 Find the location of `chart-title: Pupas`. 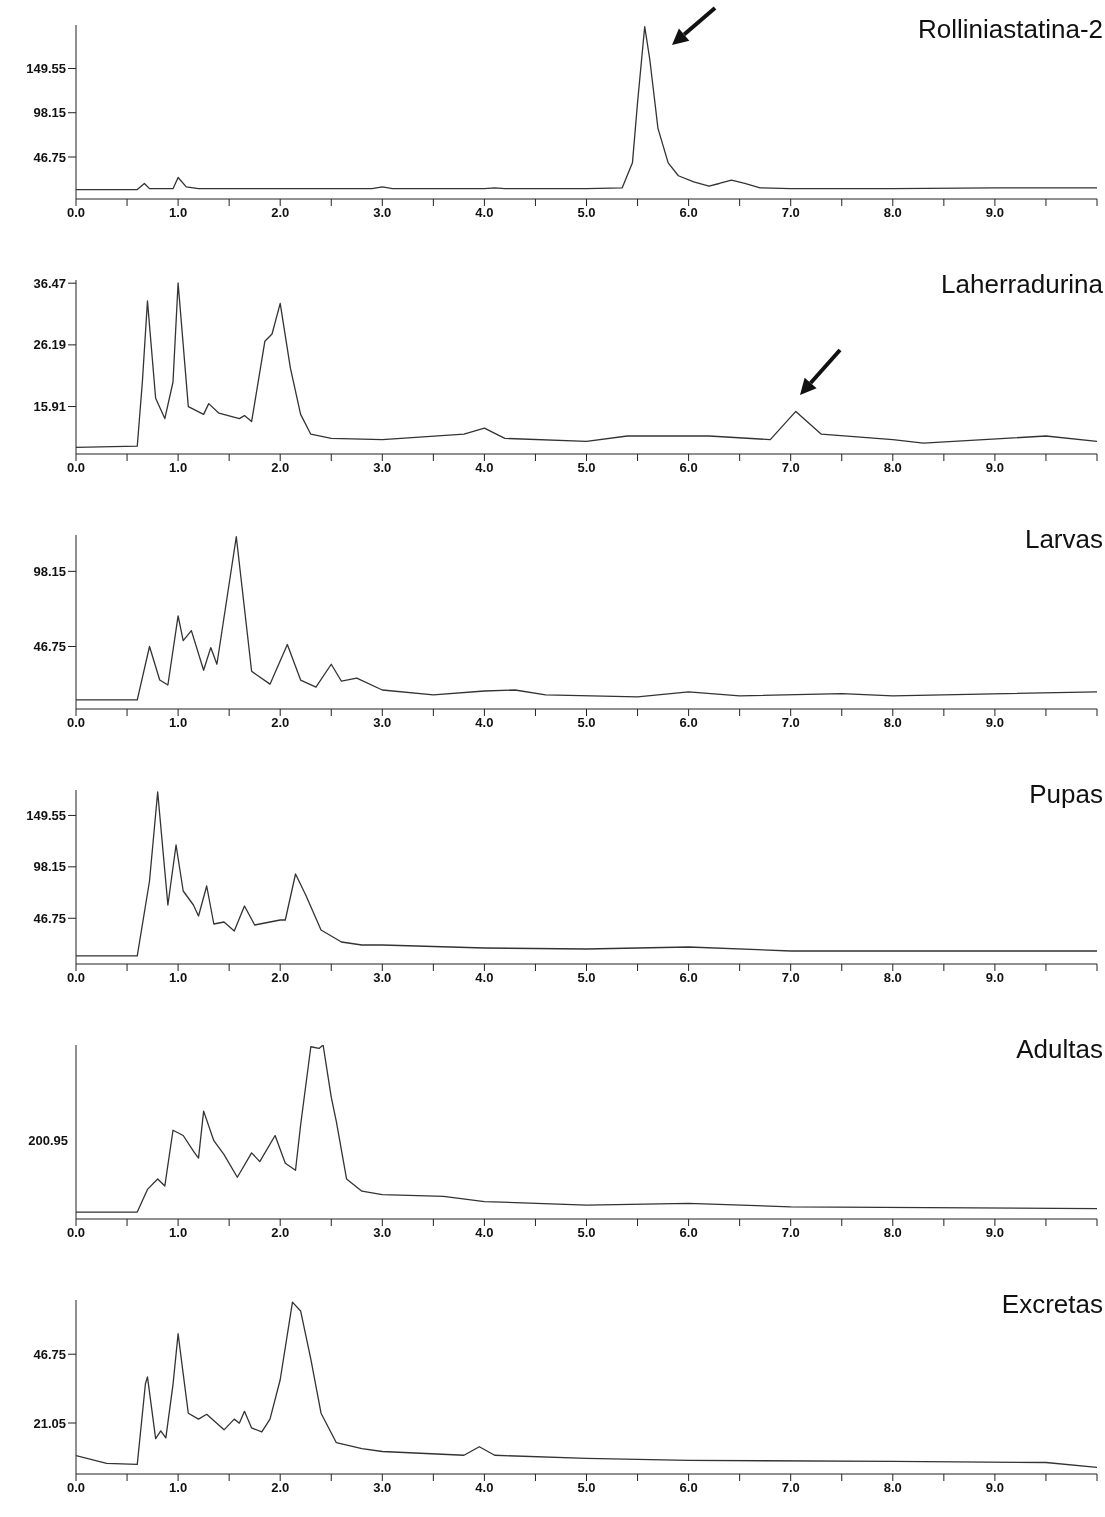

chart-title: Pupas is located at coordinates (1066, 794).